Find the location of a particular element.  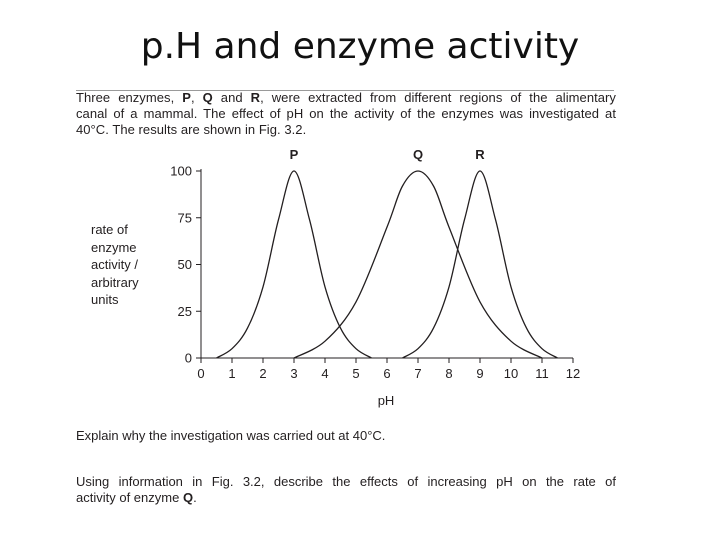

x-tick-label: 2 is located at coordinates (262, 373).